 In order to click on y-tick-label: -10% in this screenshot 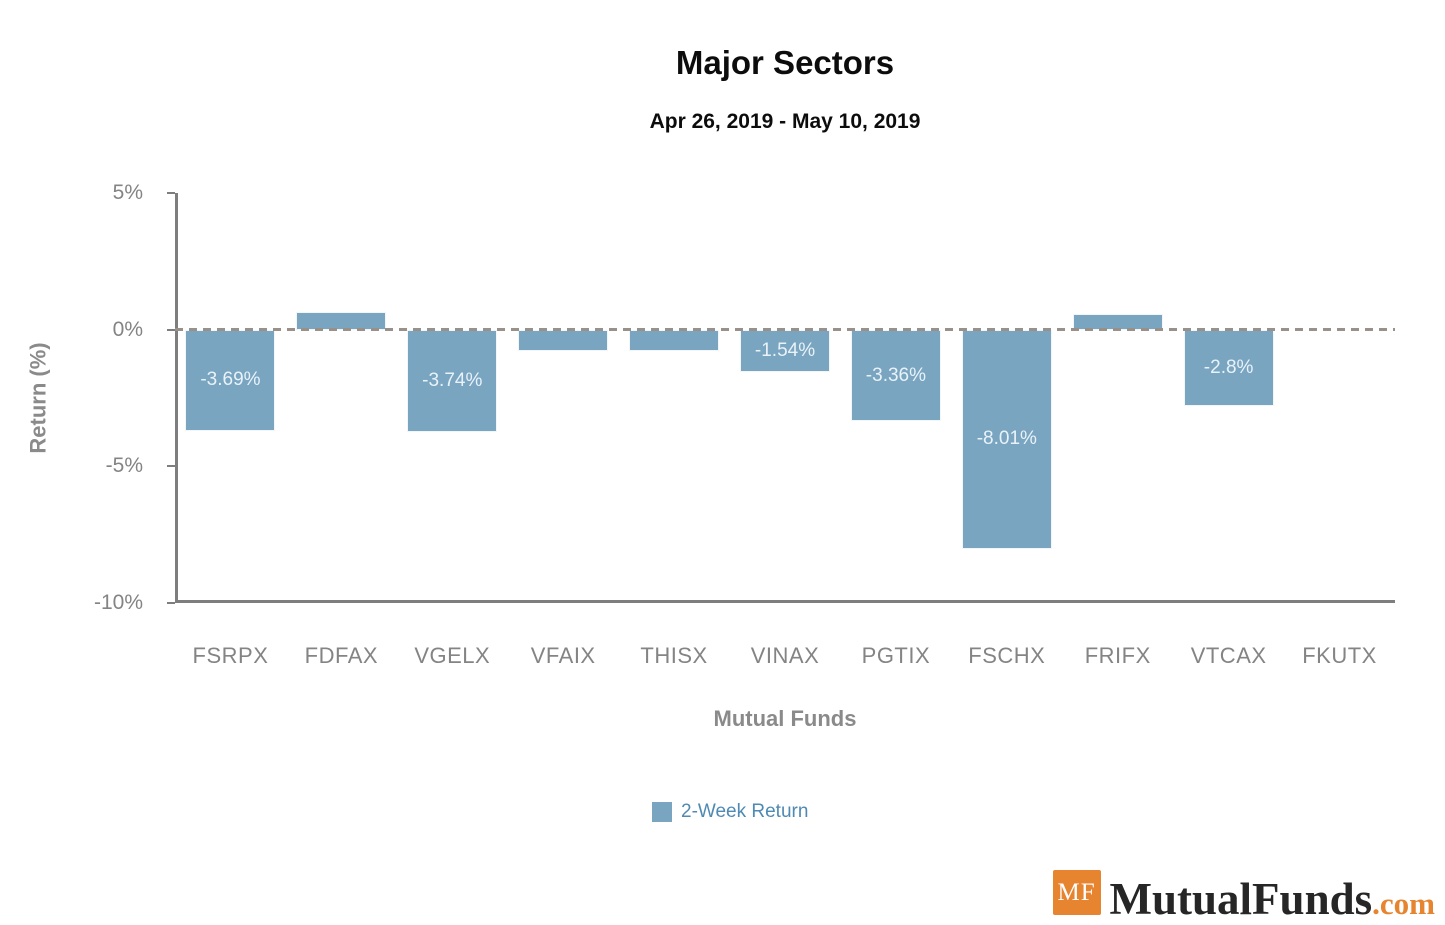, I will do `click(118, 602)`.